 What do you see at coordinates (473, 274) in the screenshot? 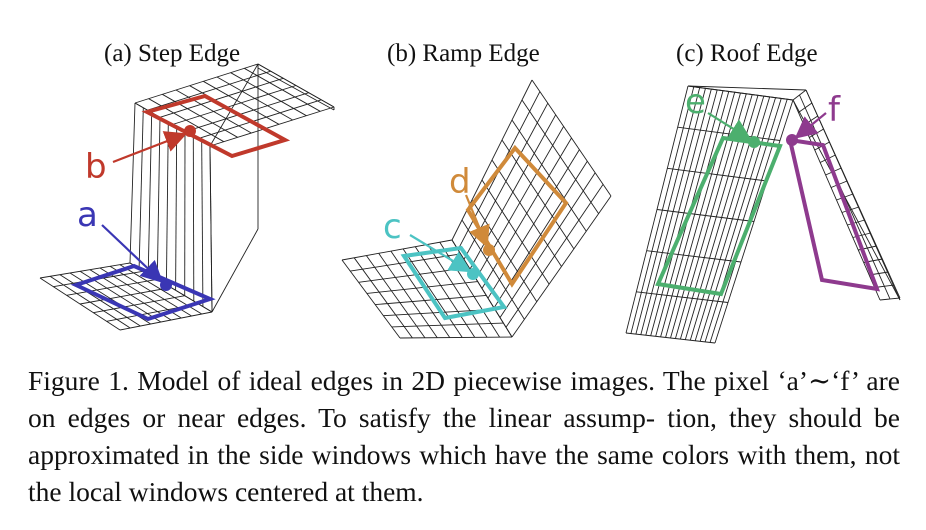
I see `pixel-c-point` at bounding box center [473, 274].